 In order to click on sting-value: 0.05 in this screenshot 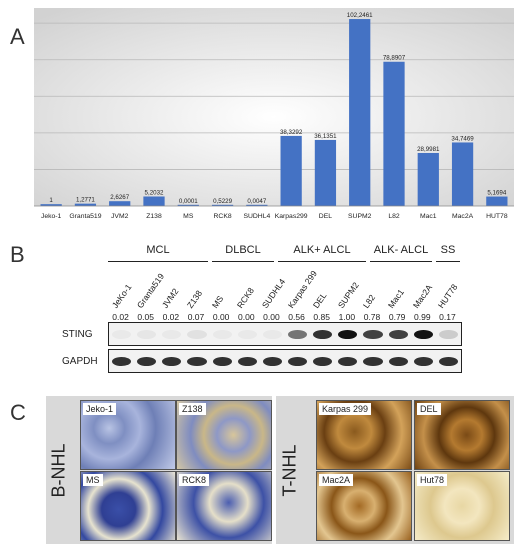, I will do `click(145, 317)`.